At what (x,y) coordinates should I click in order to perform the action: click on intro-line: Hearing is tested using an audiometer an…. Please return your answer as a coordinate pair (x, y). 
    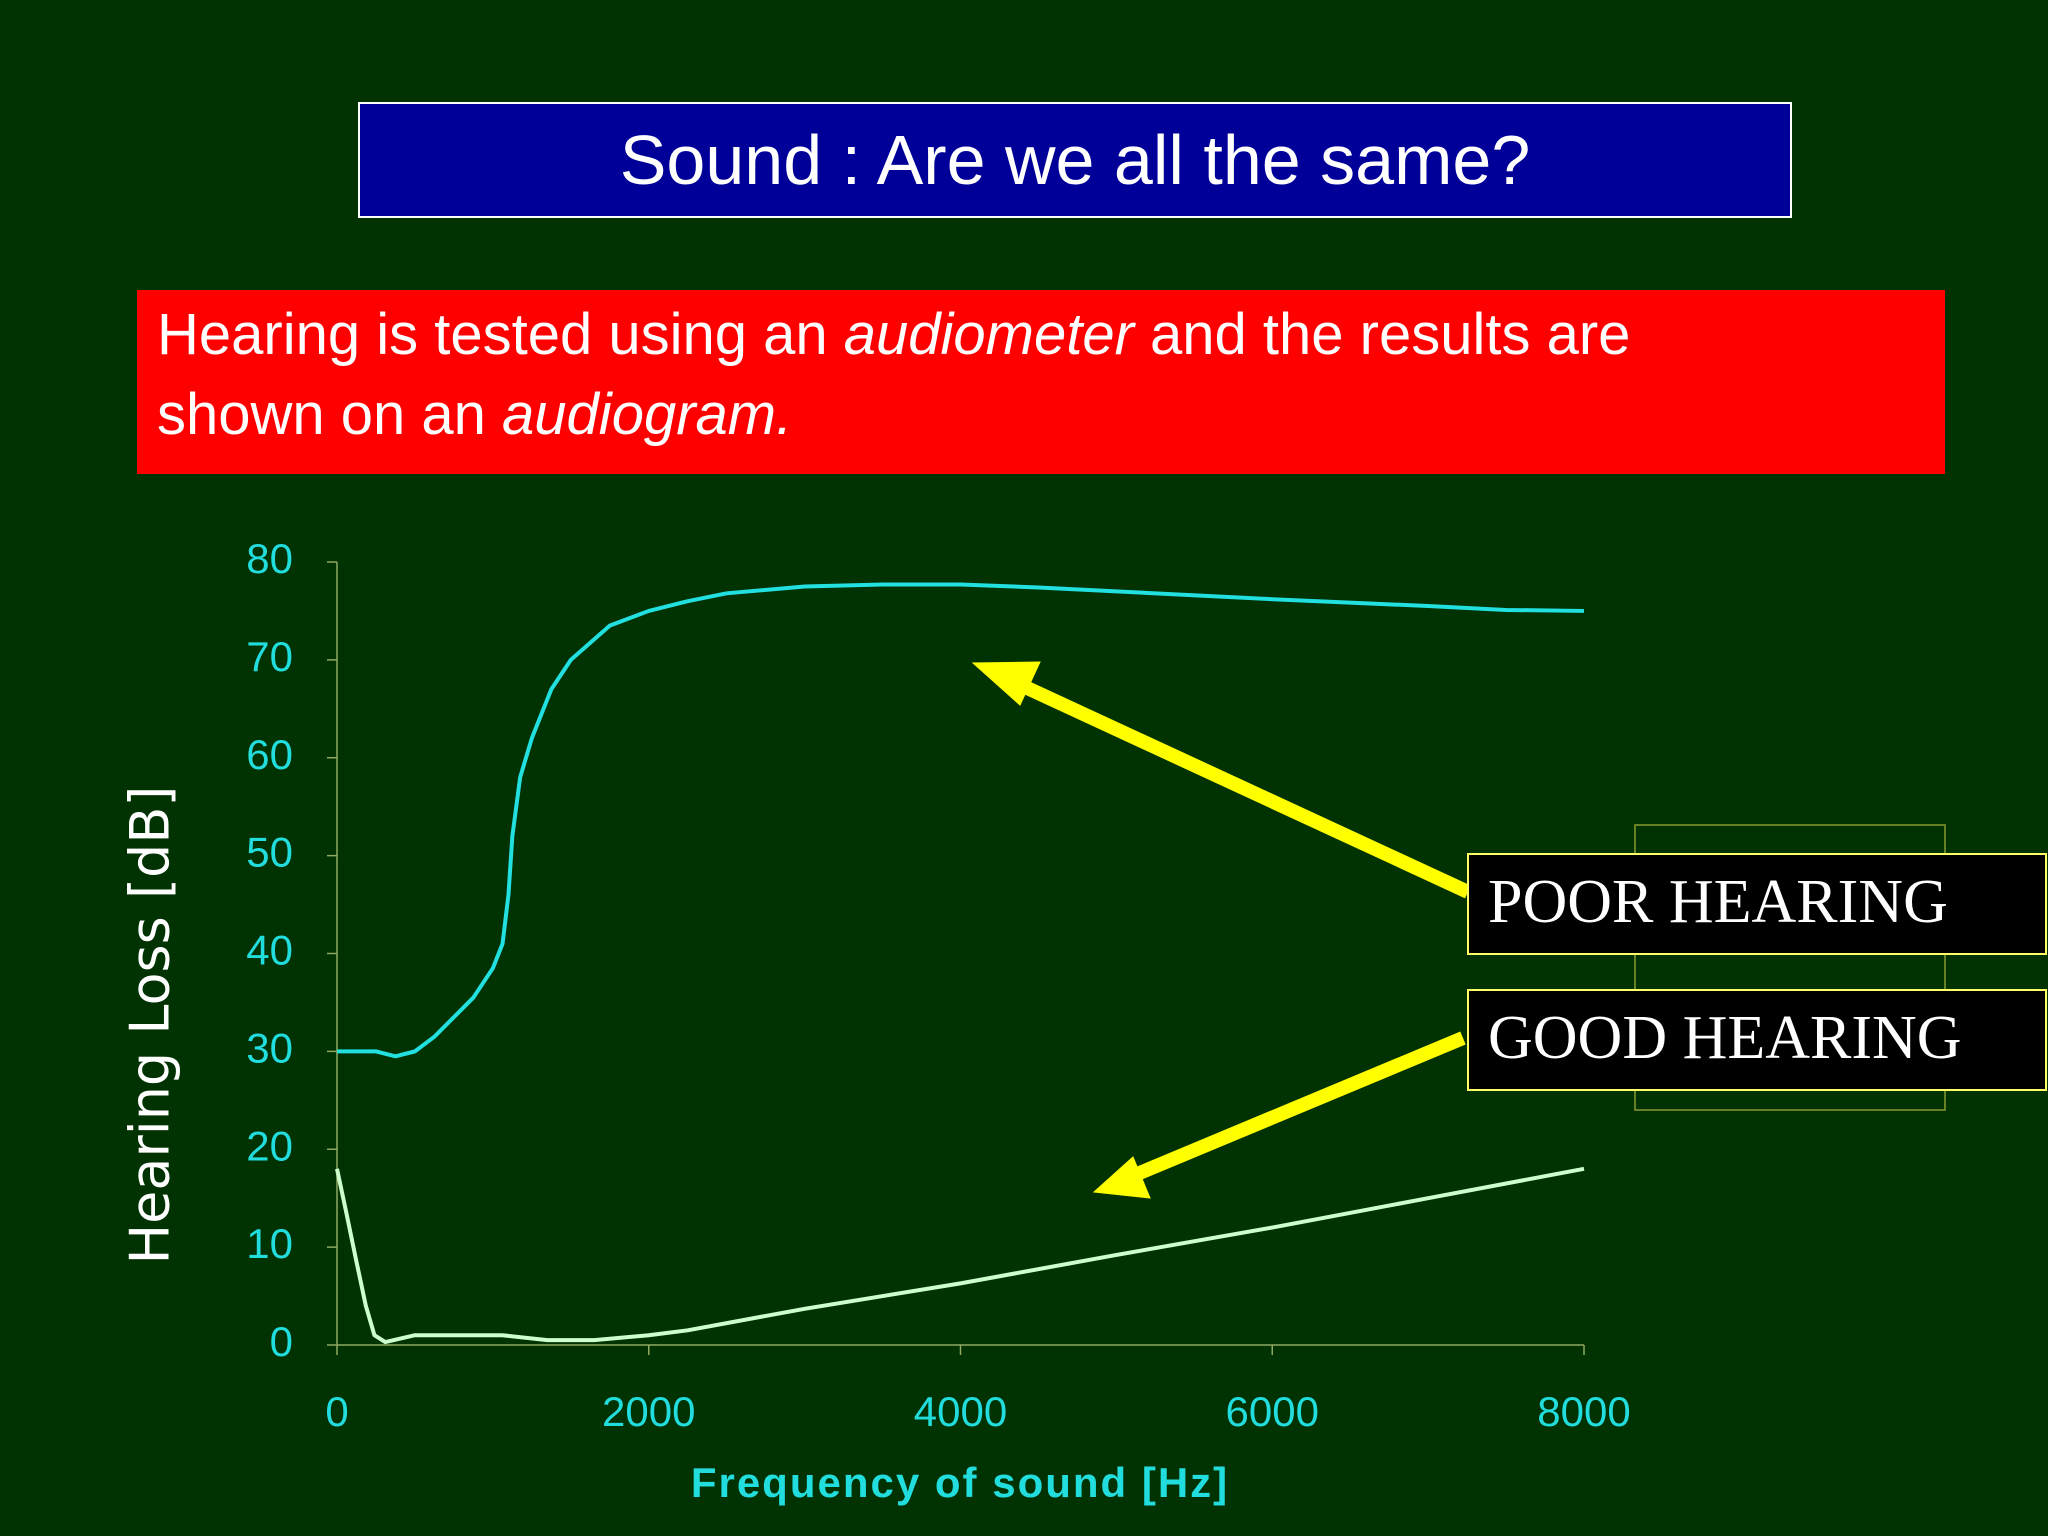
    Looking at the image, I should click on (893, 335).